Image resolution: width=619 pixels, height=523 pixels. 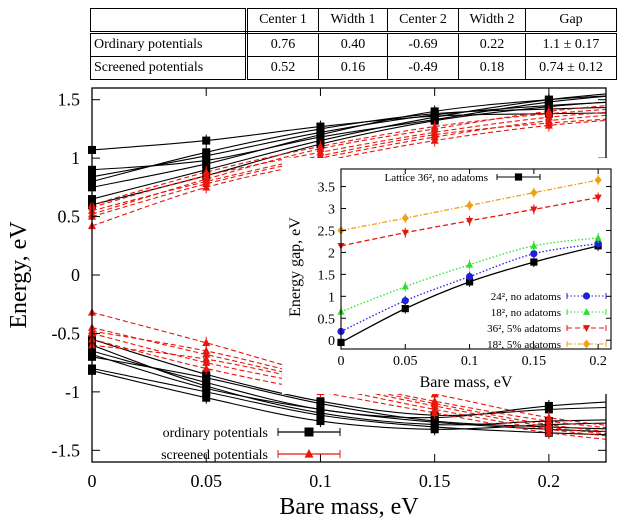 I want to click on y-tick-label: 1, so click(x=75, y=158).